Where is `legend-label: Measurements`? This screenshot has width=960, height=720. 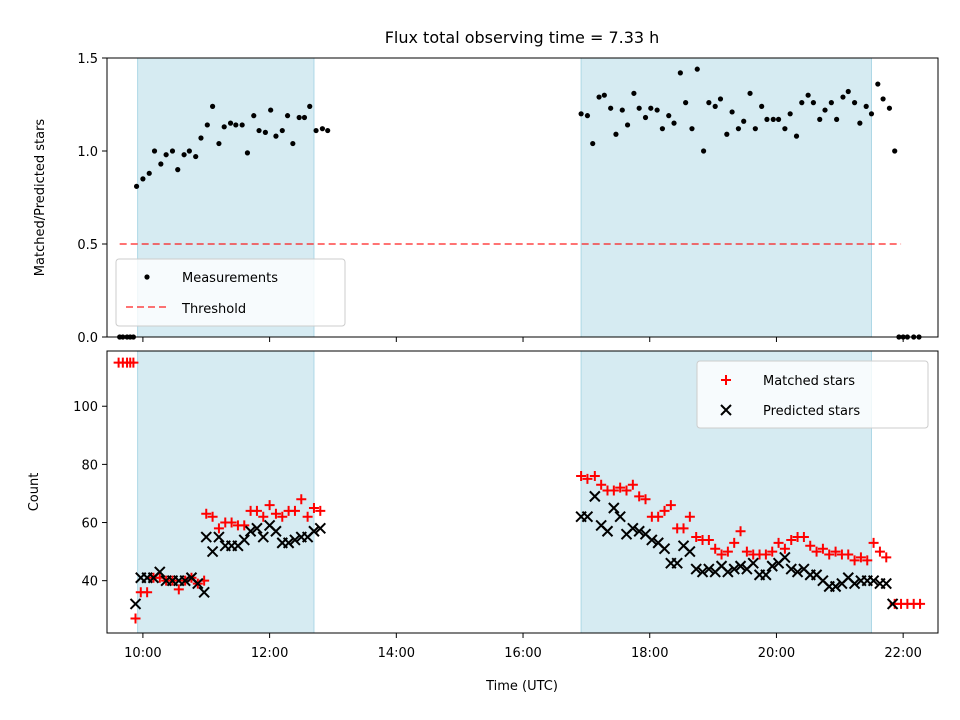
legend-label: Measurements is located at coordinates (230, 278).